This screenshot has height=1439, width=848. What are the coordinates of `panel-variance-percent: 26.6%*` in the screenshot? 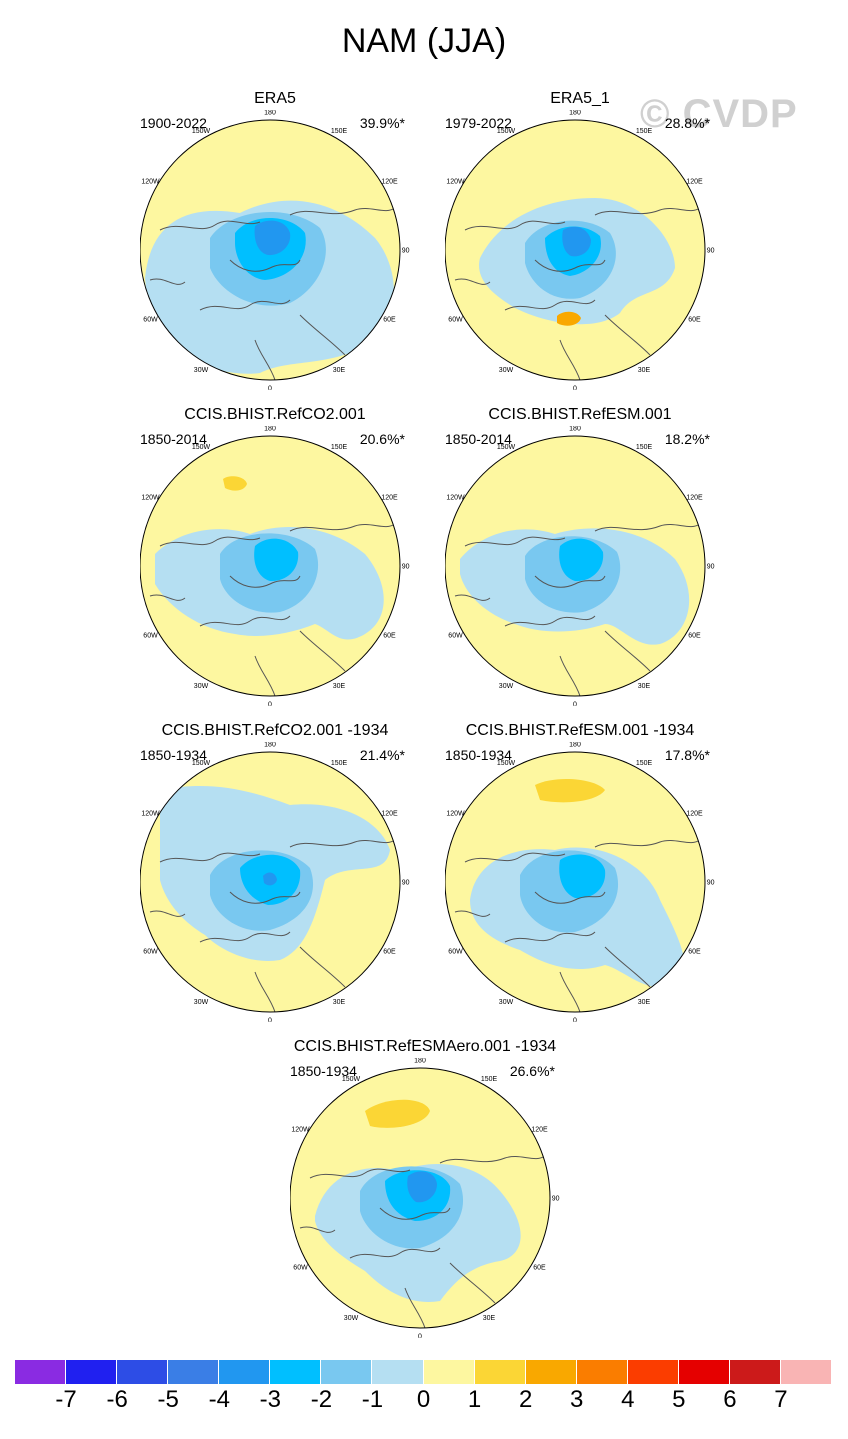 It's located at (532, 1071).